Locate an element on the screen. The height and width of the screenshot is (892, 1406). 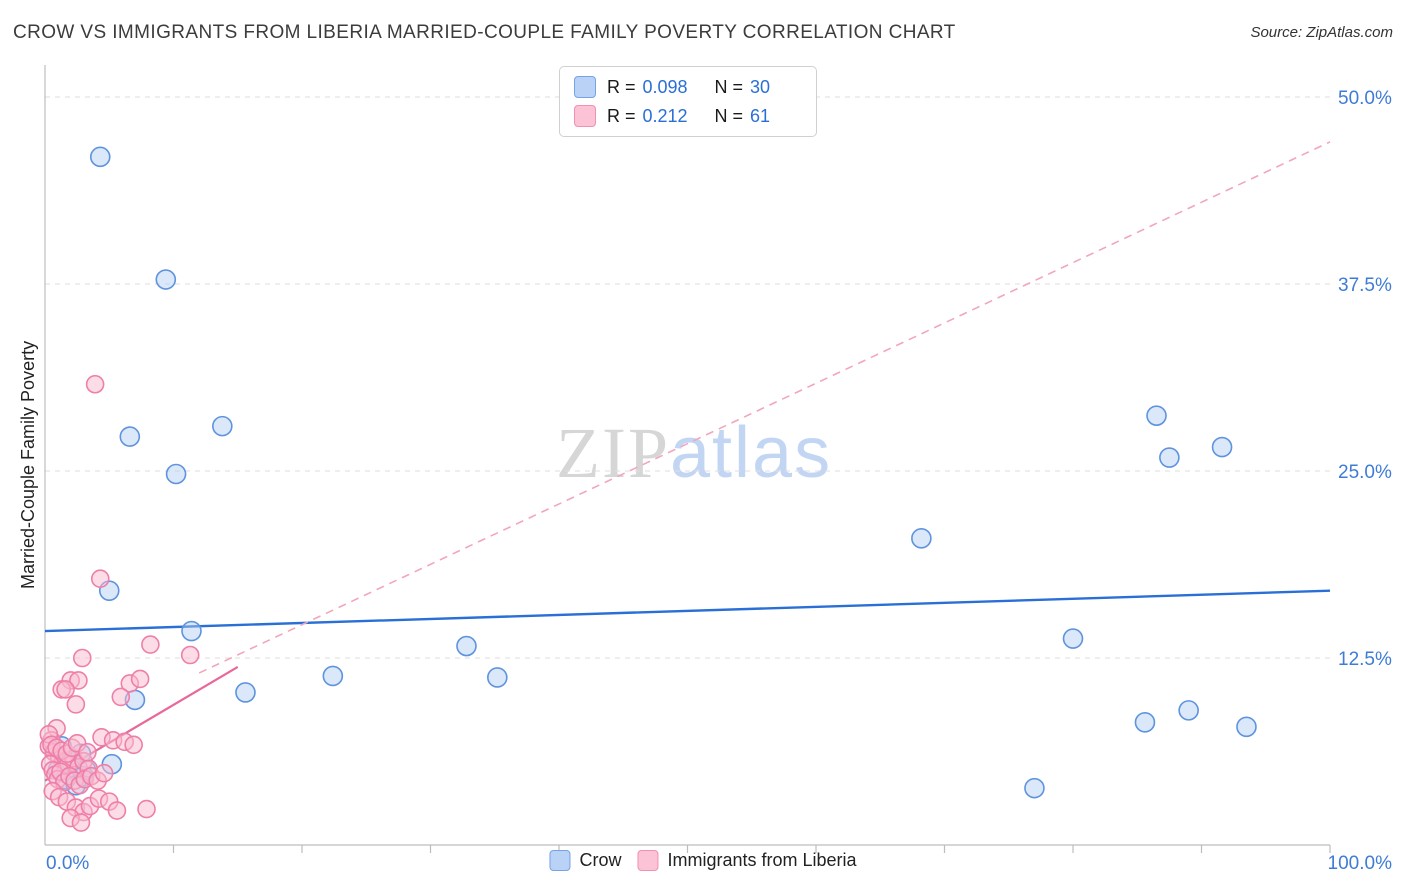
liberia-legend-label: Immigrants from Liberia is located at coordinates (762, 860).